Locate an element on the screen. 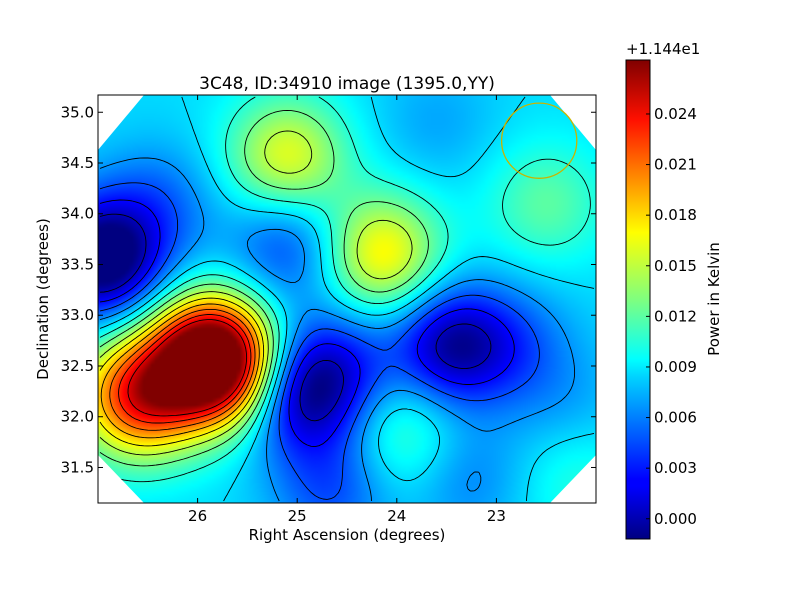  chart-title: 3C48, ID:34910 image (1395.0,YY) is located at coordinates (347, 84).